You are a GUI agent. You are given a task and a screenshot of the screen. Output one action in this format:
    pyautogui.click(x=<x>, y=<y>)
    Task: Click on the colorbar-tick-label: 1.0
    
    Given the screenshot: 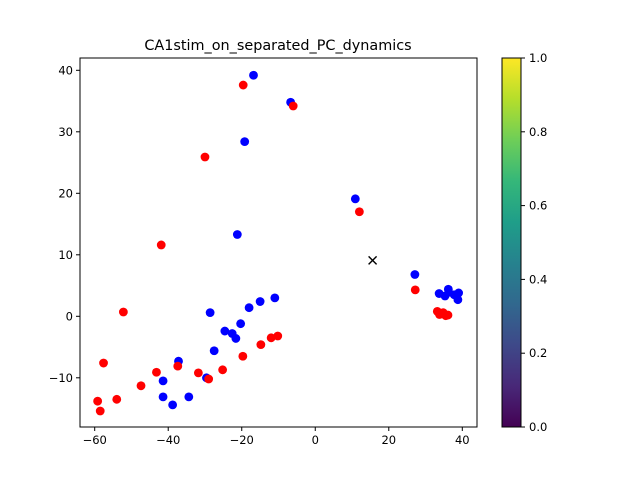 What is the action you would take?
    pyautogui.click(x=538, y=58)
    